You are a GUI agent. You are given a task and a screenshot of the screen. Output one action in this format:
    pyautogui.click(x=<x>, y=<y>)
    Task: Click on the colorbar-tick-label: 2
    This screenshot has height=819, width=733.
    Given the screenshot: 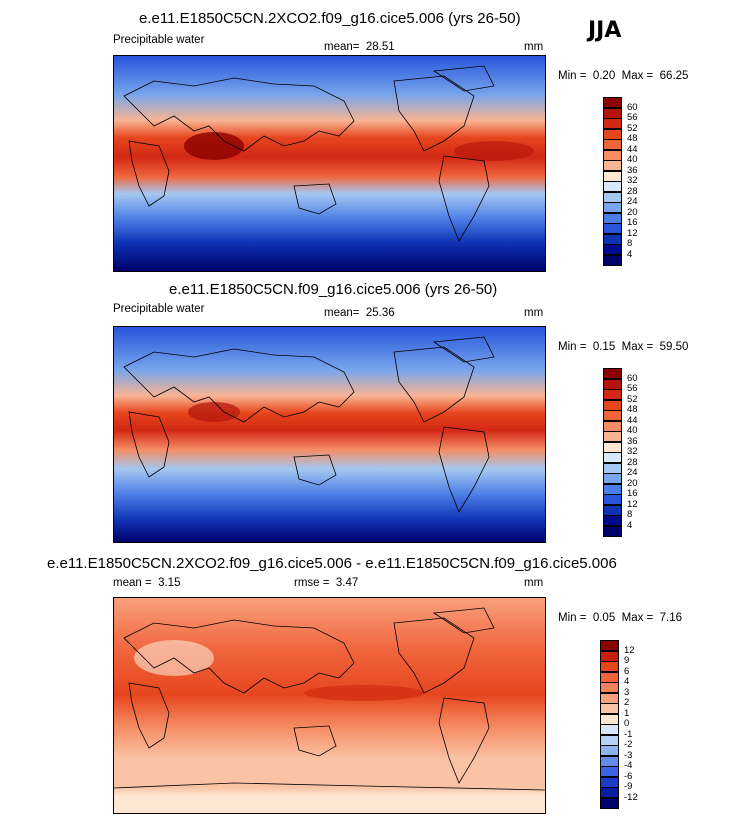 What is the action you would take?
    pyautogui.click(x=627, y=702)
    